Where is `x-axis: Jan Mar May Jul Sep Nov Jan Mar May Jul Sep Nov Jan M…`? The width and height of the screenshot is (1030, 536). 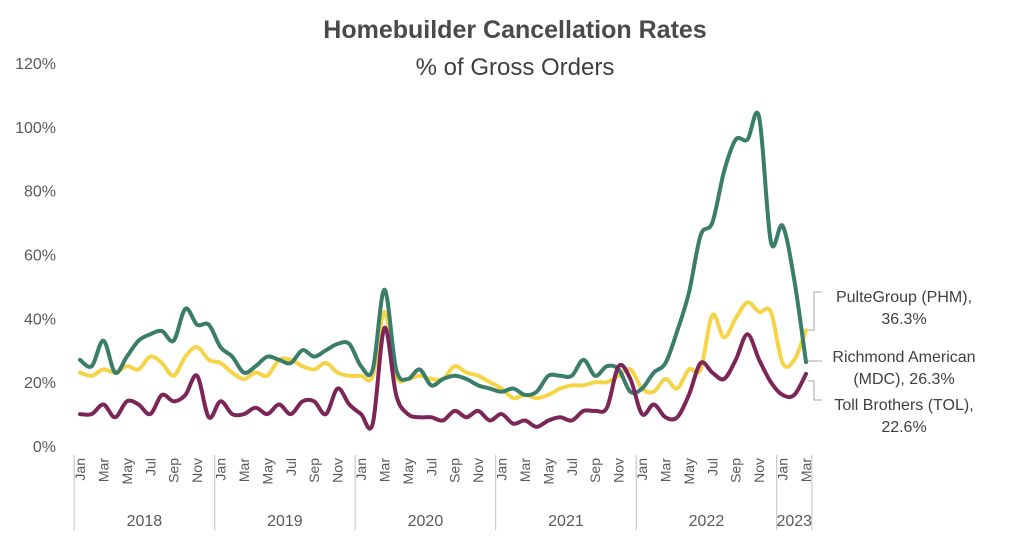 x-axis: Jan Mar May Jul Sep Nov Jan Mar May Jul Sep Nov Jan M… is located at coordinates (443, 492).